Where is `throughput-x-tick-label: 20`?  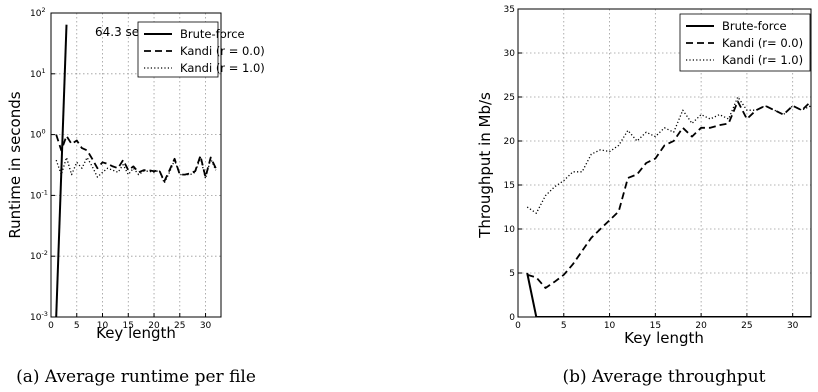
throughput-x-tick-label: 20 is located at coordinates (701, 326).